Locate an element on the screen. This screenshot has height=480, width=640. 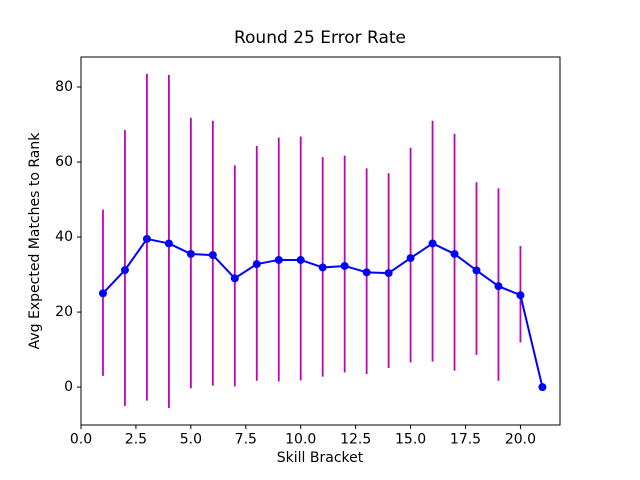
x-tick-label: 20.0 is located at coordinates (520, 440).